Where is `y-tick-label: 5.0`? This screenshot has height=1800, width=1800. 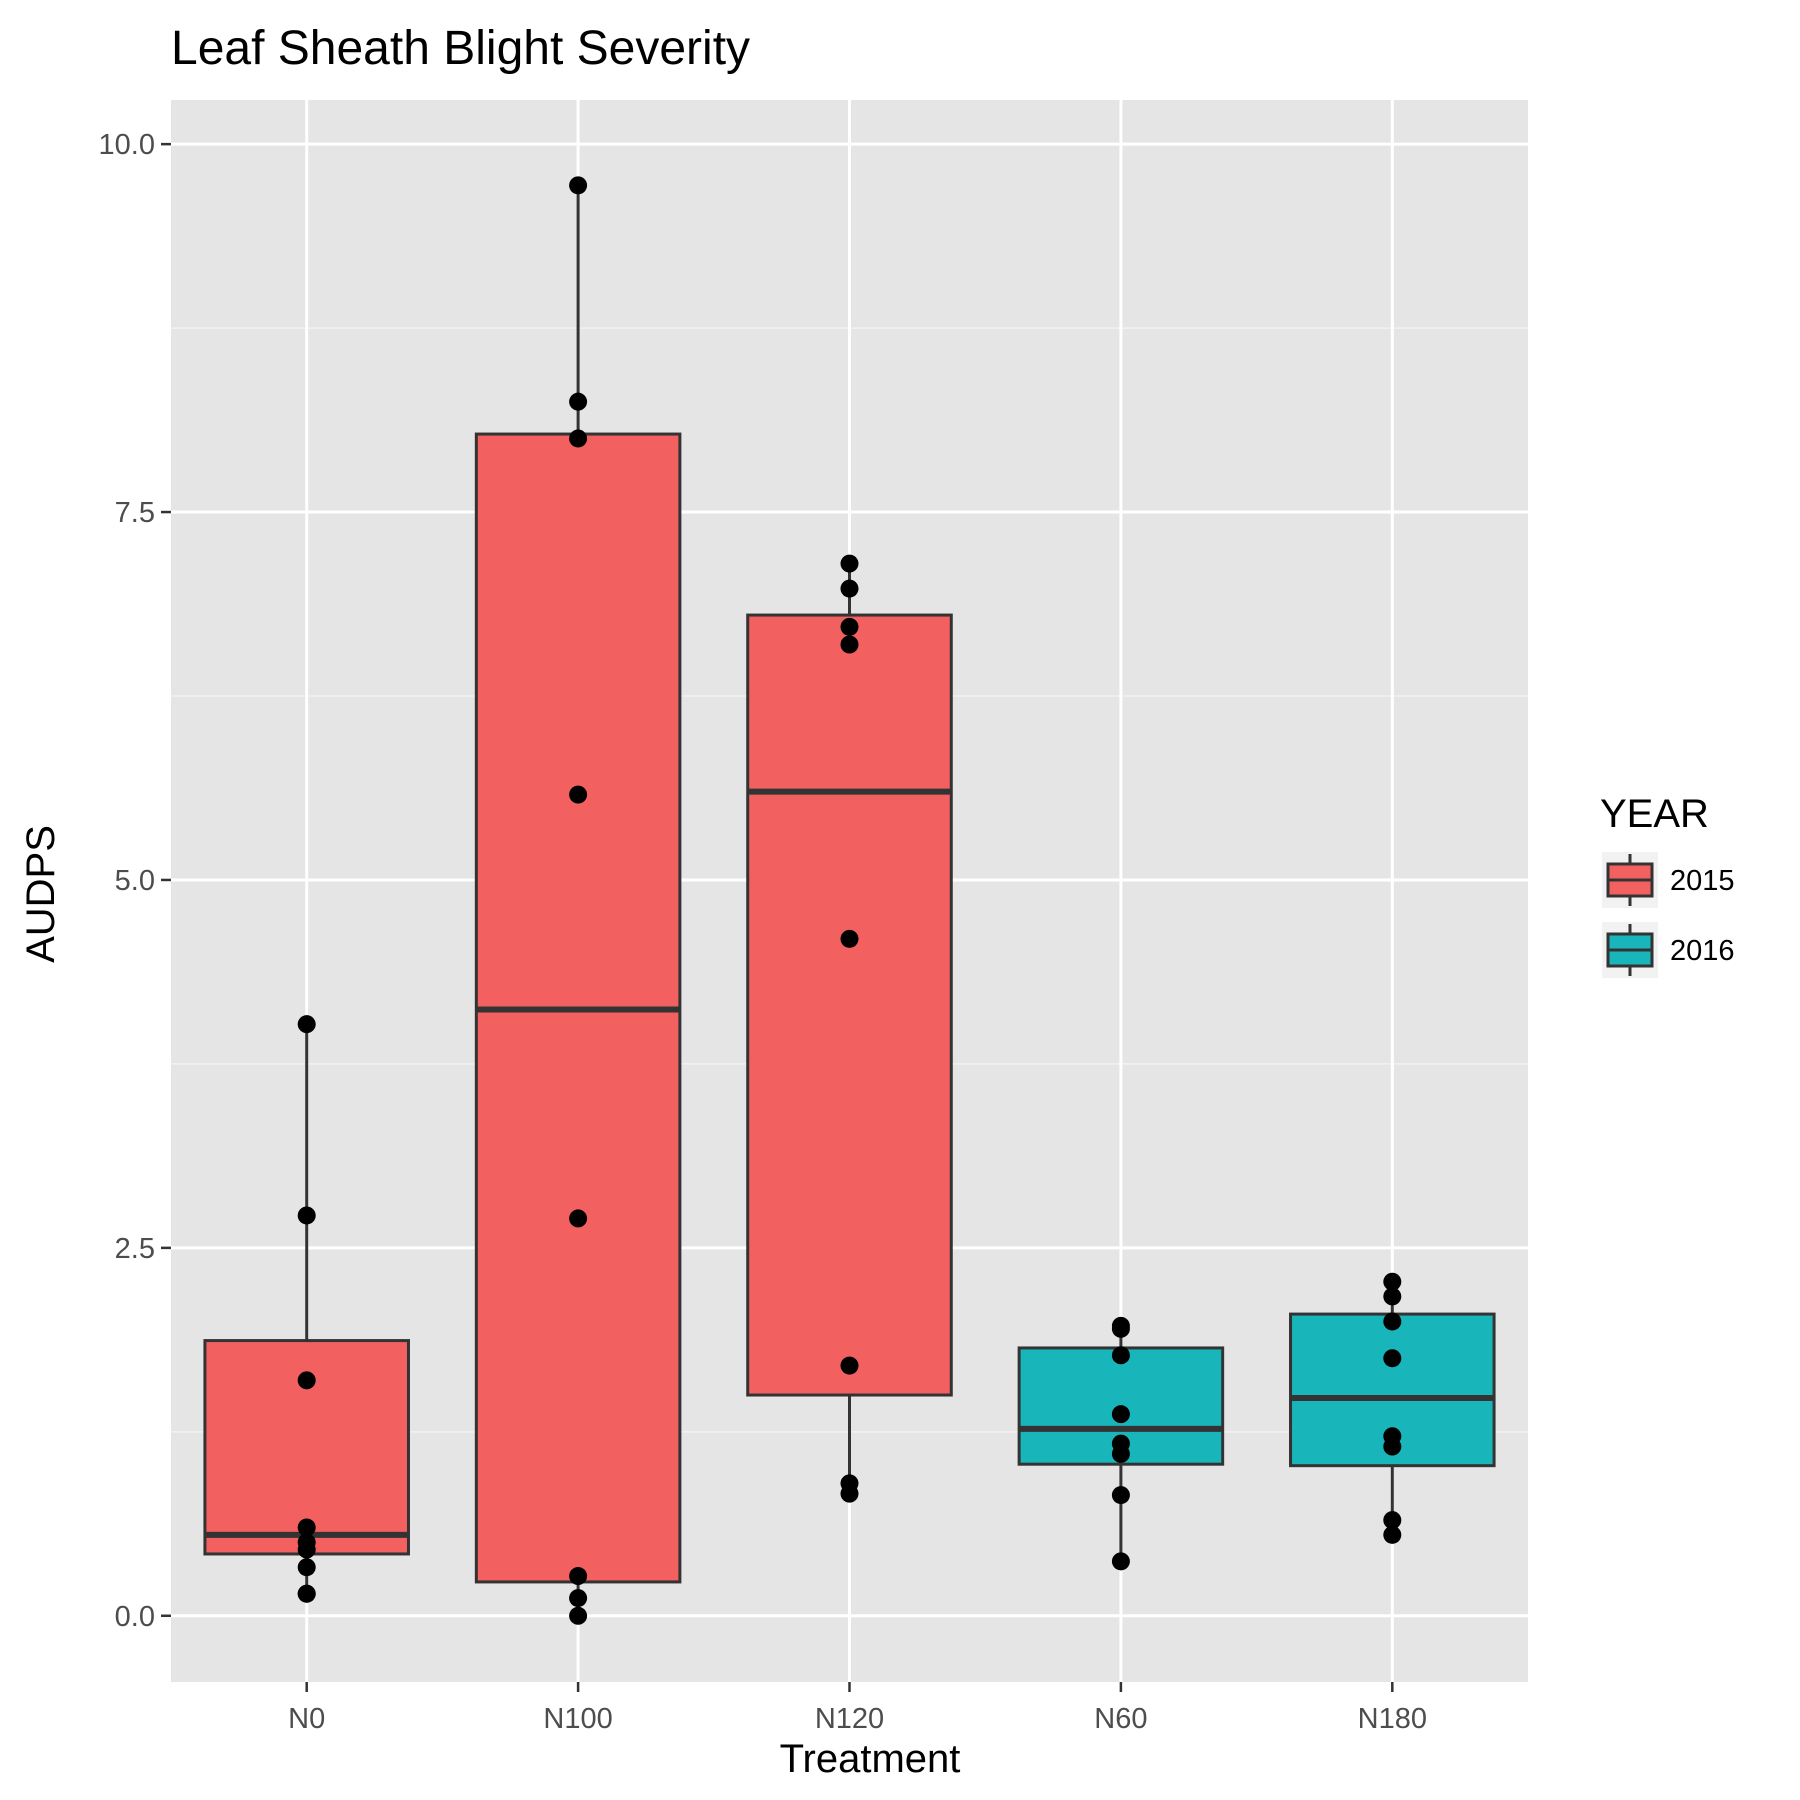
y-tick-label: 5.0 is located at coordinates (135, 881).